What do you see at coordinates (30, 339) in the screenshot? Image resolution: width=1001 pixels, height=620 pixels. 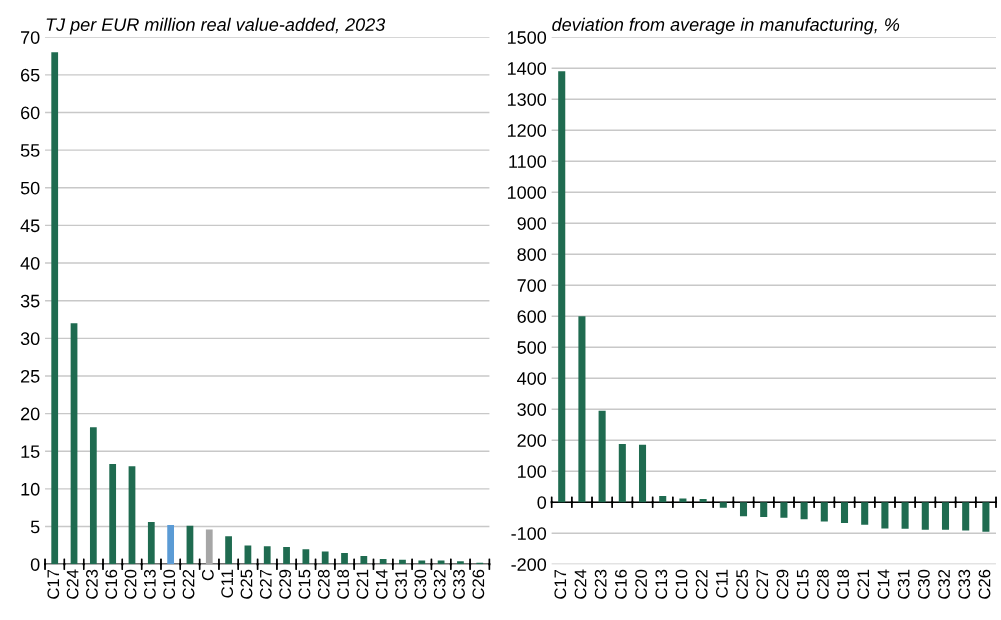 I see `y-tick-label: 30` at bounding box center [30, 339].